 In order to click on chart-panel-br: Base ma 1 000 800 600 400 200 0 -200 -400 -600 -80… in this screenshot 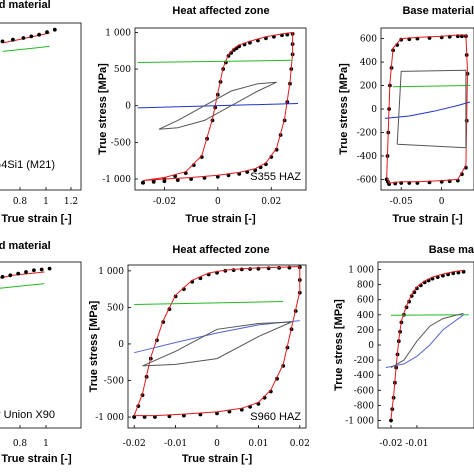, I will do `click(403, 346)`.